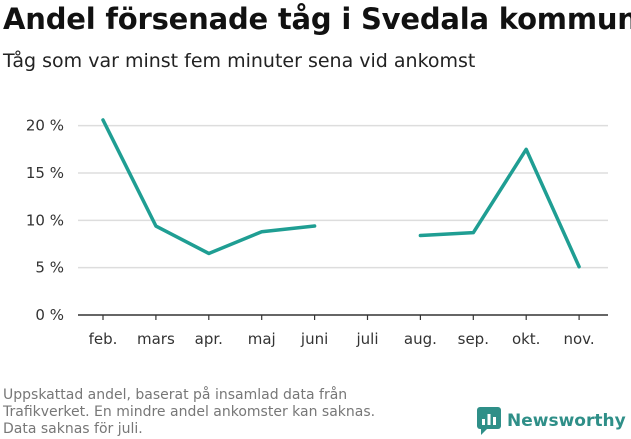 The width and height of the screenshot is (631, 439). Describe the element at coordinates (314, 339) in the screenshot. I see `x-tick-label: juni` at that location.